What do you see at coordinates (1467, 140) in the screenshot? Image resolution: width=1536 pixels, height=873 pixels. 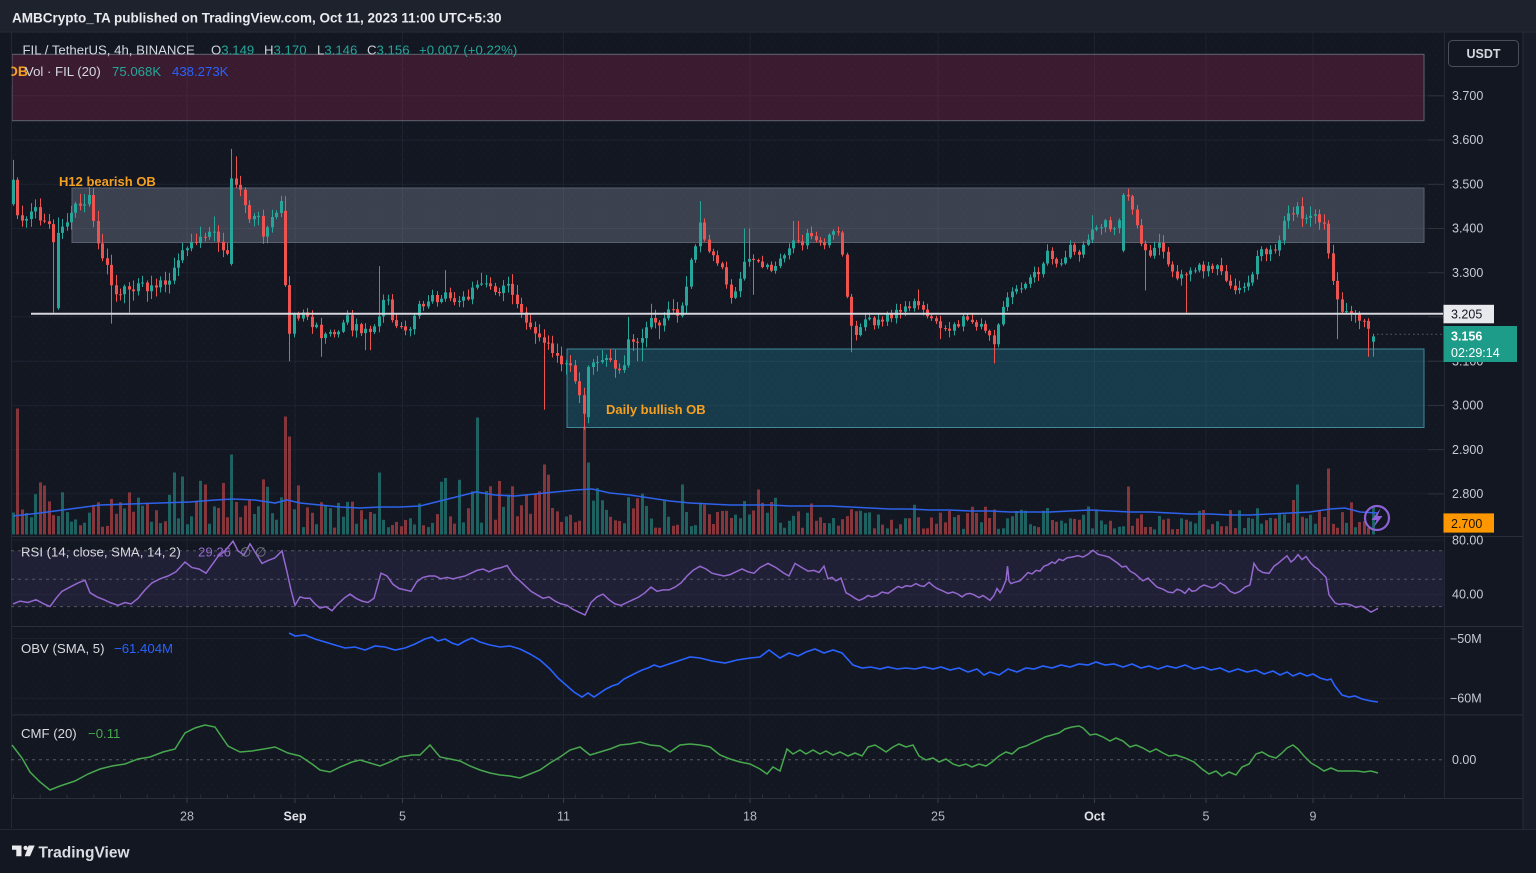 I see `svg-text: 3.600` at bounding box center [1467, 140].